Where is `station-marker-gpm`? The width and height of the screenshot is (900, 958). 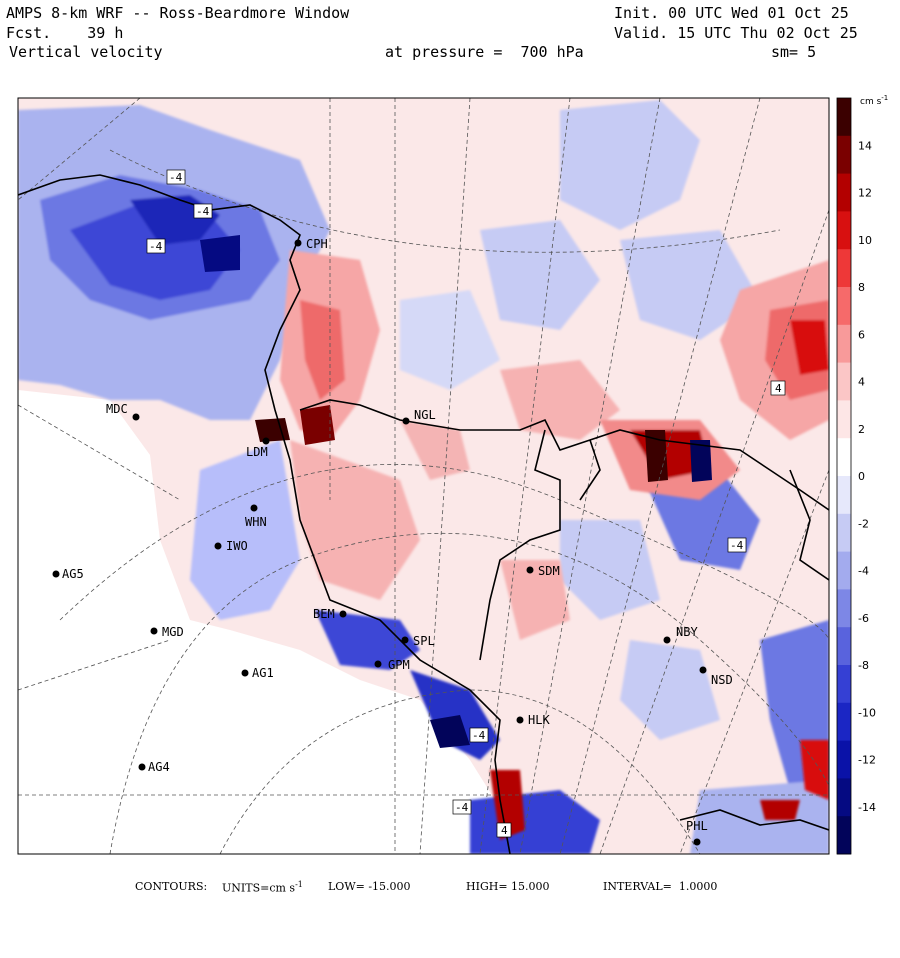
station-marker-gpm is located at coordinates (378, 664).